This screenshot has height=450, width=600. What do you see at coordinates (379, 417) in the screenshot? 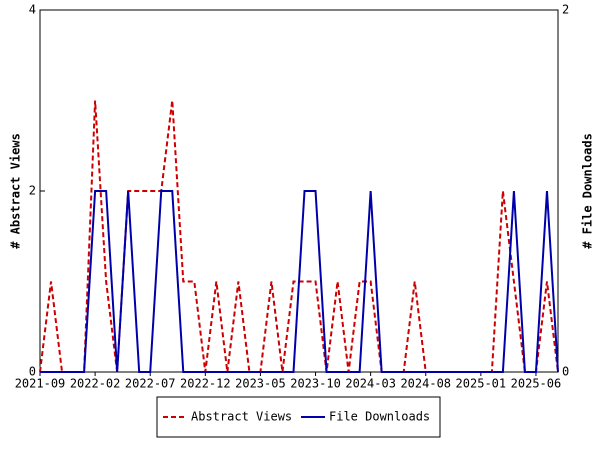
I see `legend-label: File Downloads` at bounding box center [379, 417].